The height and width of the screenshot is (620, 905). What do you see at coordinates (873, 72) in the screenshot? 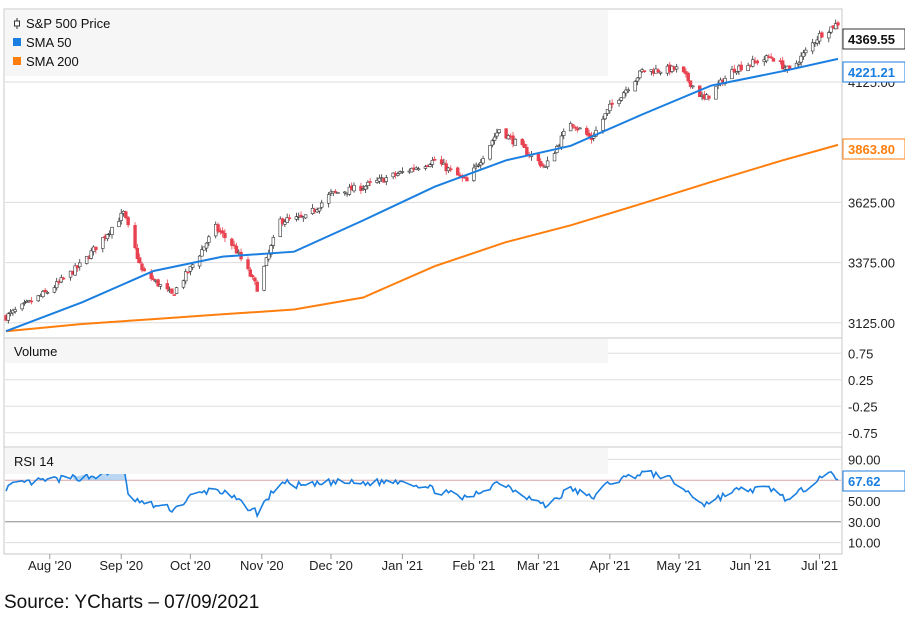
I see `sma-50-current-badge: 4221.21` at bounding box center [873, 72].